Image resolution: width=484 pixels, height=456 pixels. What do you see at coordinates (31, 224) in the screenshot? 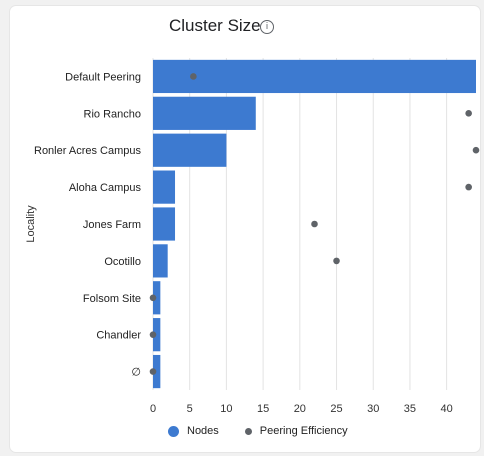
I see `y-axis-title: Locality` at bounding box center [31, 224].